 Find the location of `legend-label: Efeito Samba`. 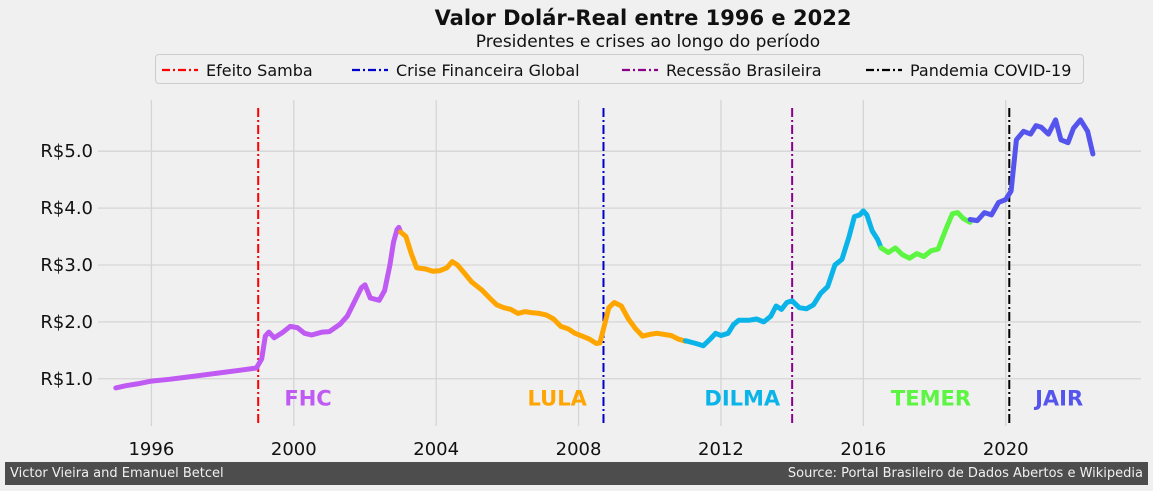

legend-label: Efeito Samba is located at coordinates (259, 70).